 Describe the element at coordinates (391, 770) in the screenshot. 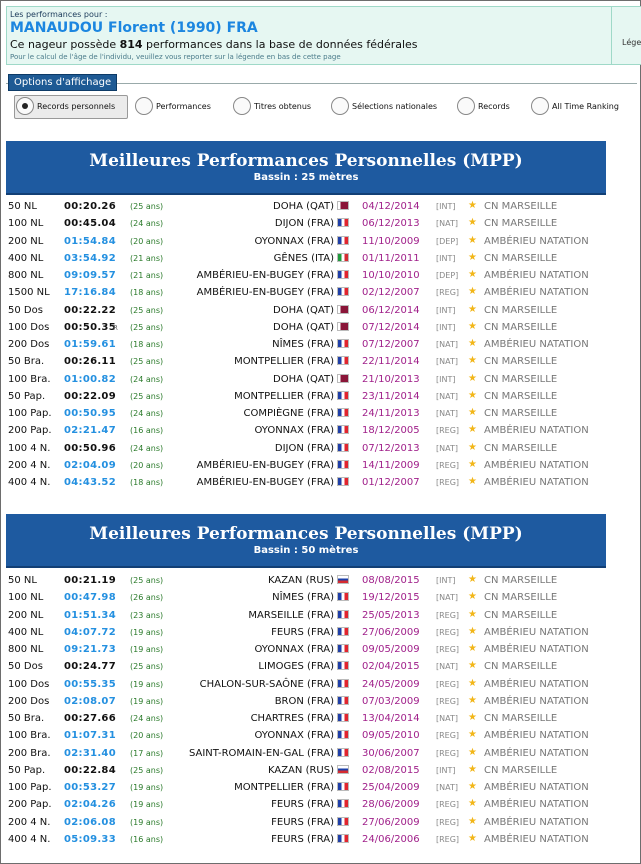

I see `meet-date-link: 02/08/2015` at that location.